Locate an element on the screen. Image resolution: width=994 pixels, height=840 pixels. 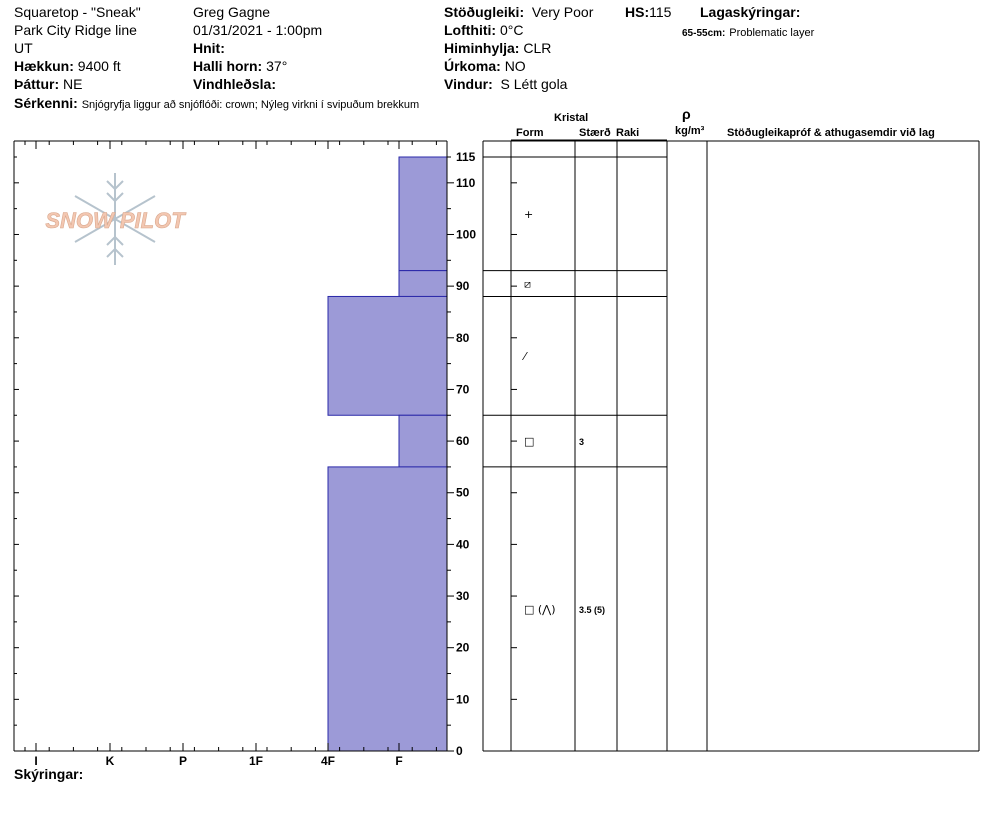
wind-row: Vindur: S Létt gola is located at coordinates (505, 84).